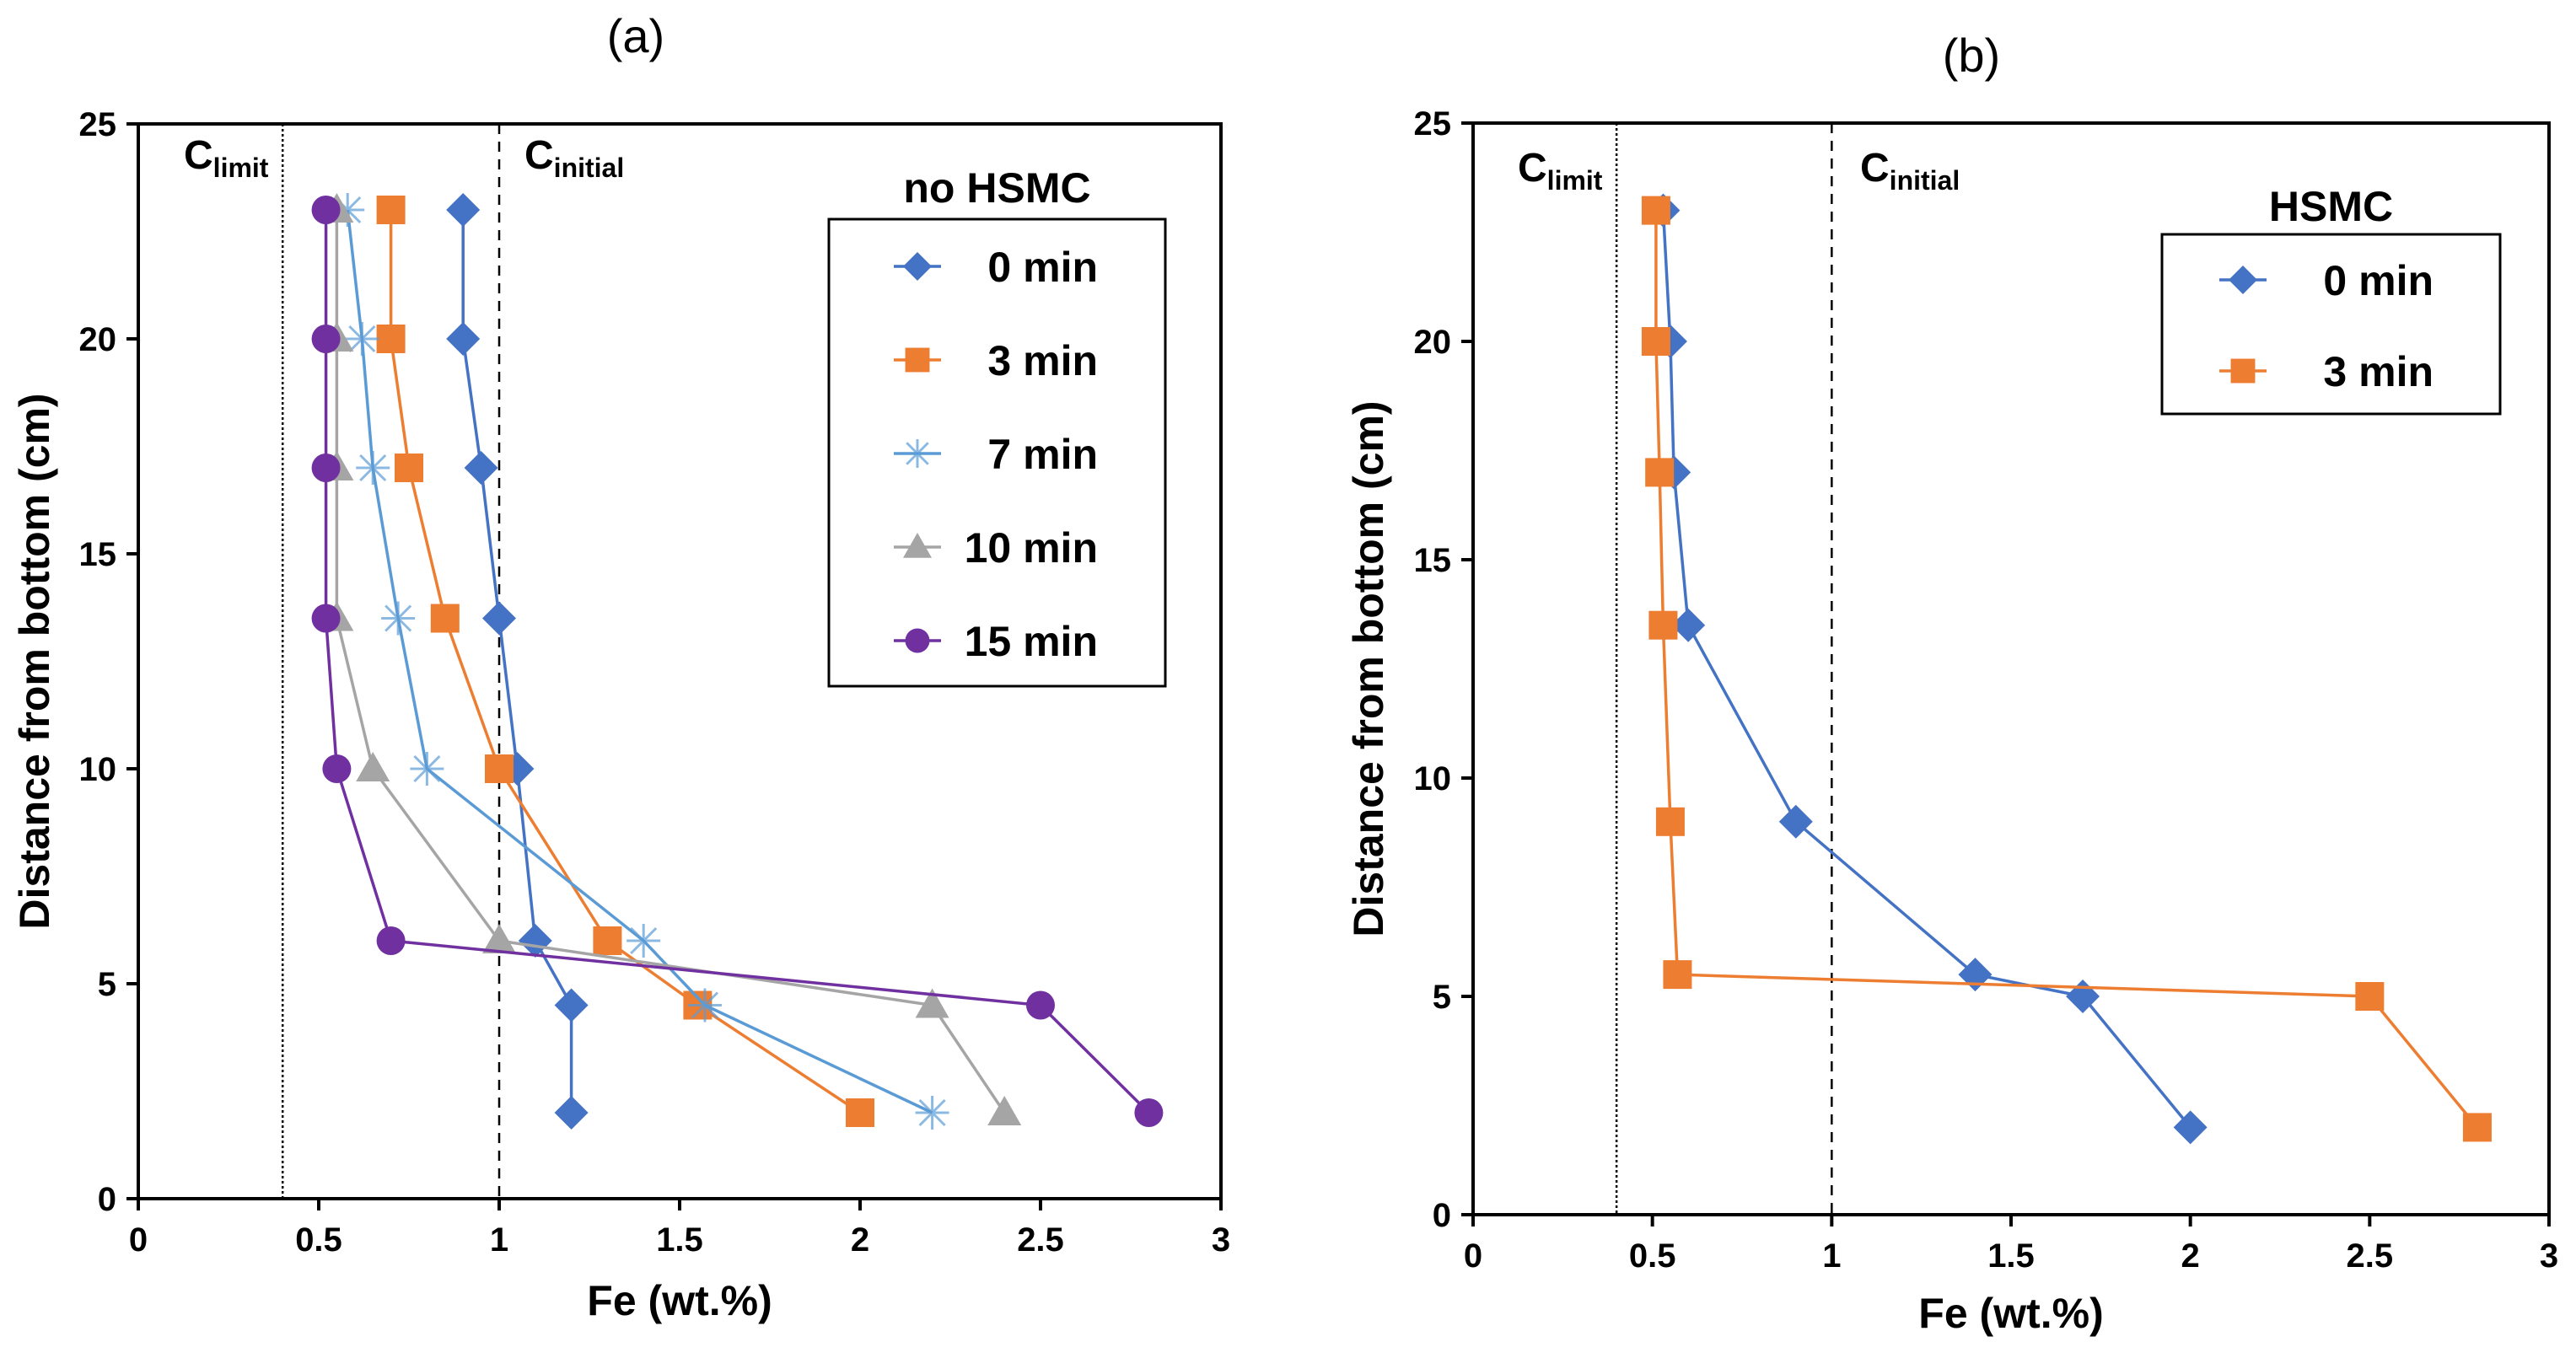  I want to click on x-tick-label: 0, so click(138, 1240).